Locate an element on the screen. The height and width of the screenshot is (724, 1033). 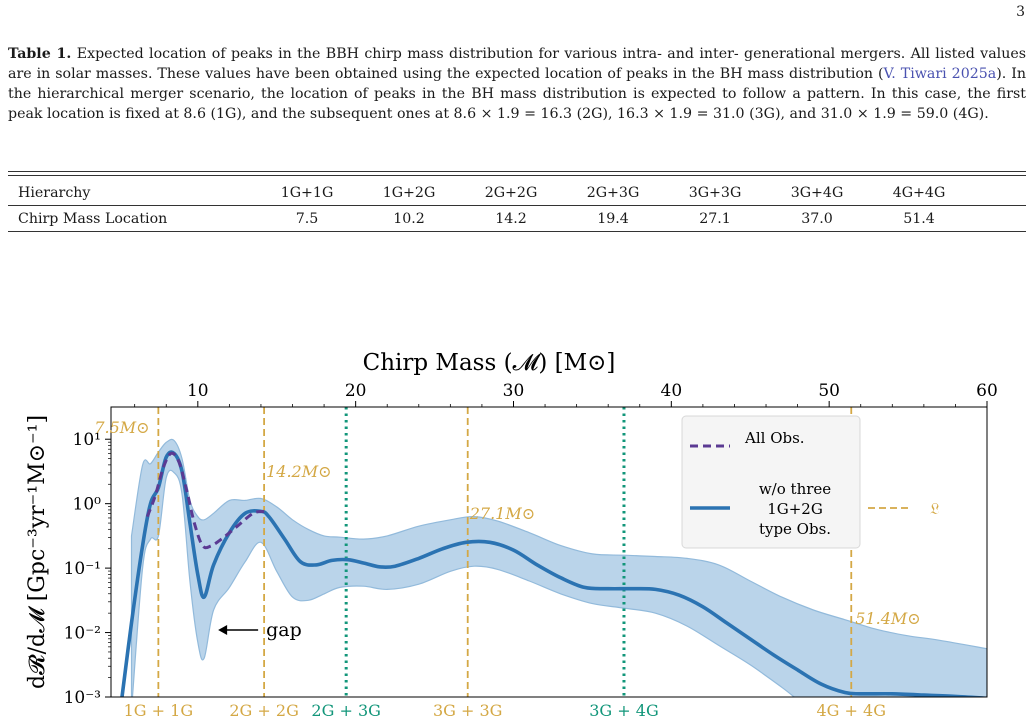
y-tick-label: 10⁻¹ is located at coordinates (82, 569).